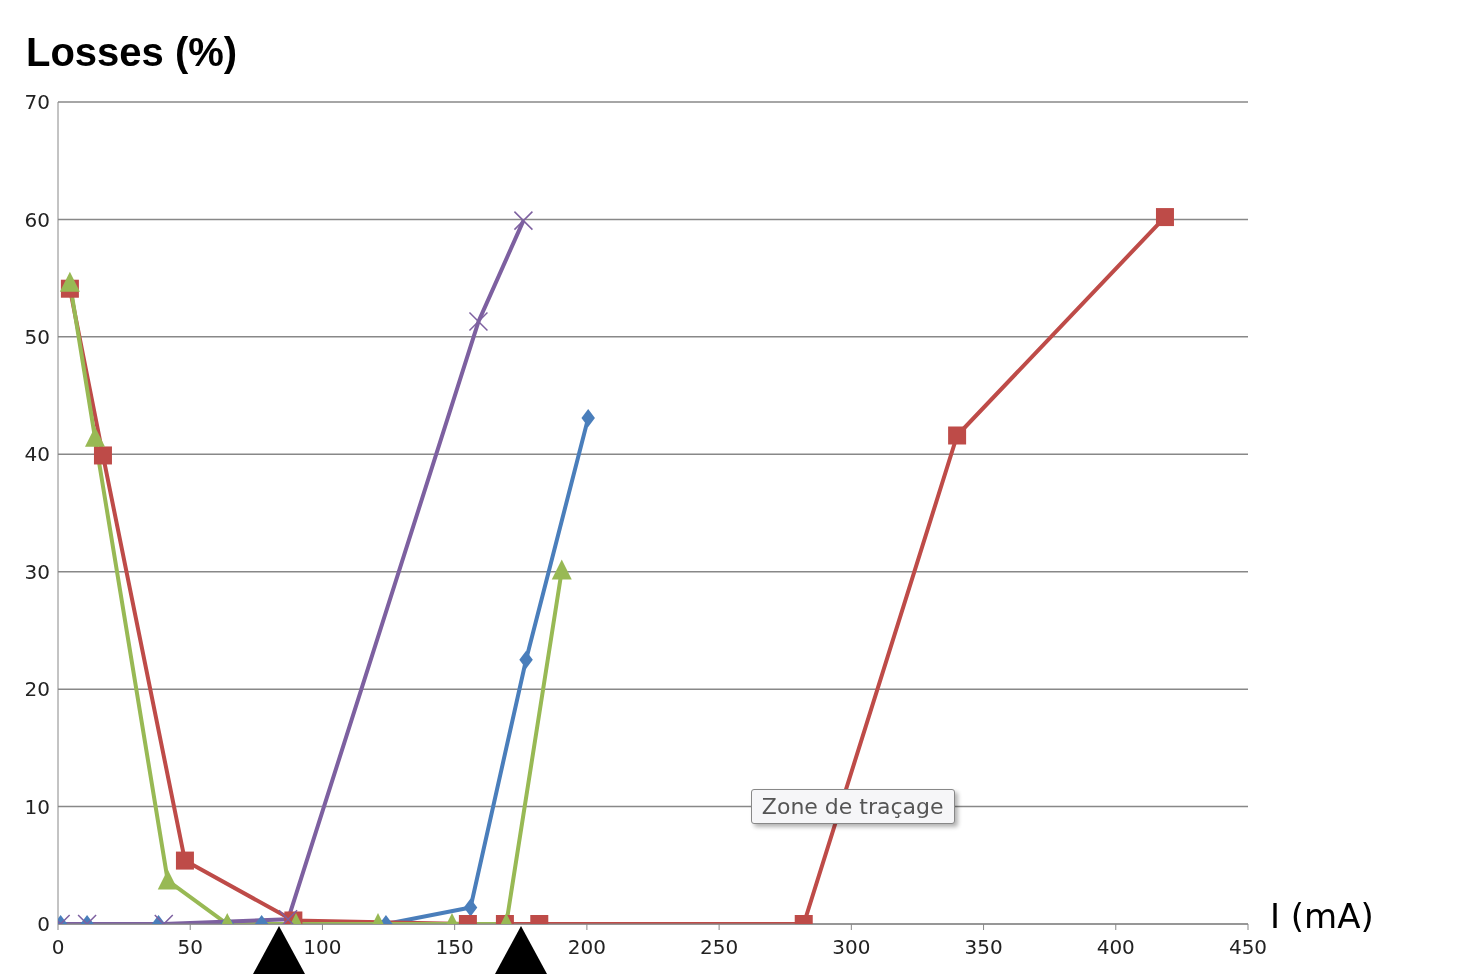 Image resolution: width=1479 pixels, height=974 pixels. I want to click on y-tick-label: 50, so click(37, 336).